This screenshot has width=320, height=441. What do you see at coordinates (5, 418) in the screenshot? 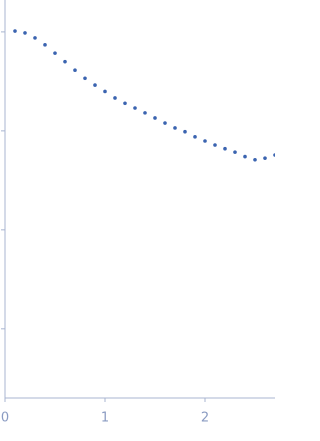
I see `x-tick-label: 0` at bounding box center [5, 418].